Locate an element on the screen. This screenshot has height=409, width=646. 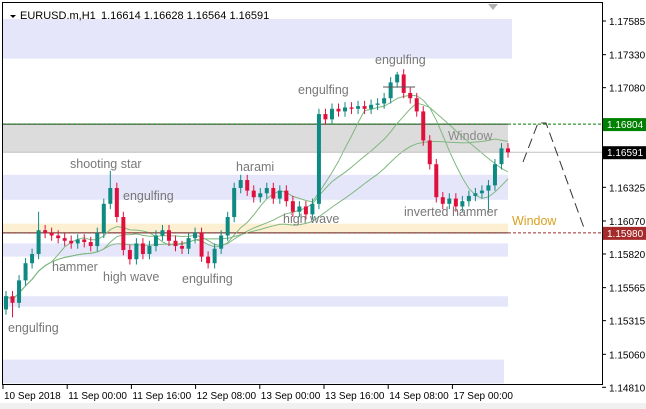
x-tick-label: 14 Sep 08:00 is located at coordinates (419, 396).